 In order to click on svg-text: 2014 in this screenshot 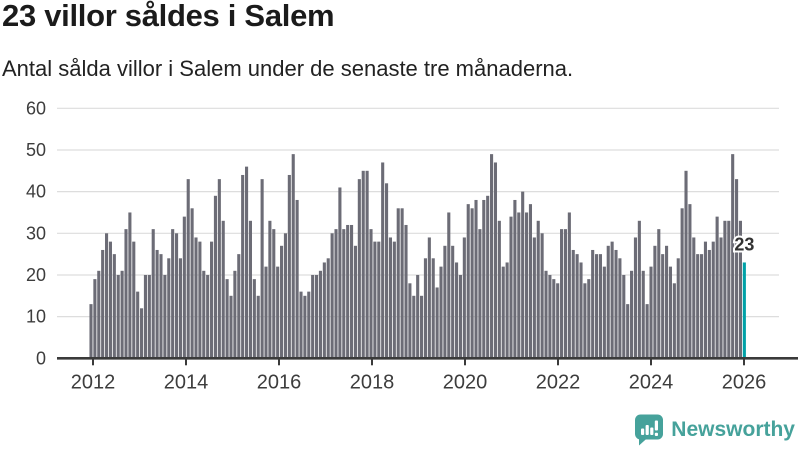, I will do `click(186, 382)`.